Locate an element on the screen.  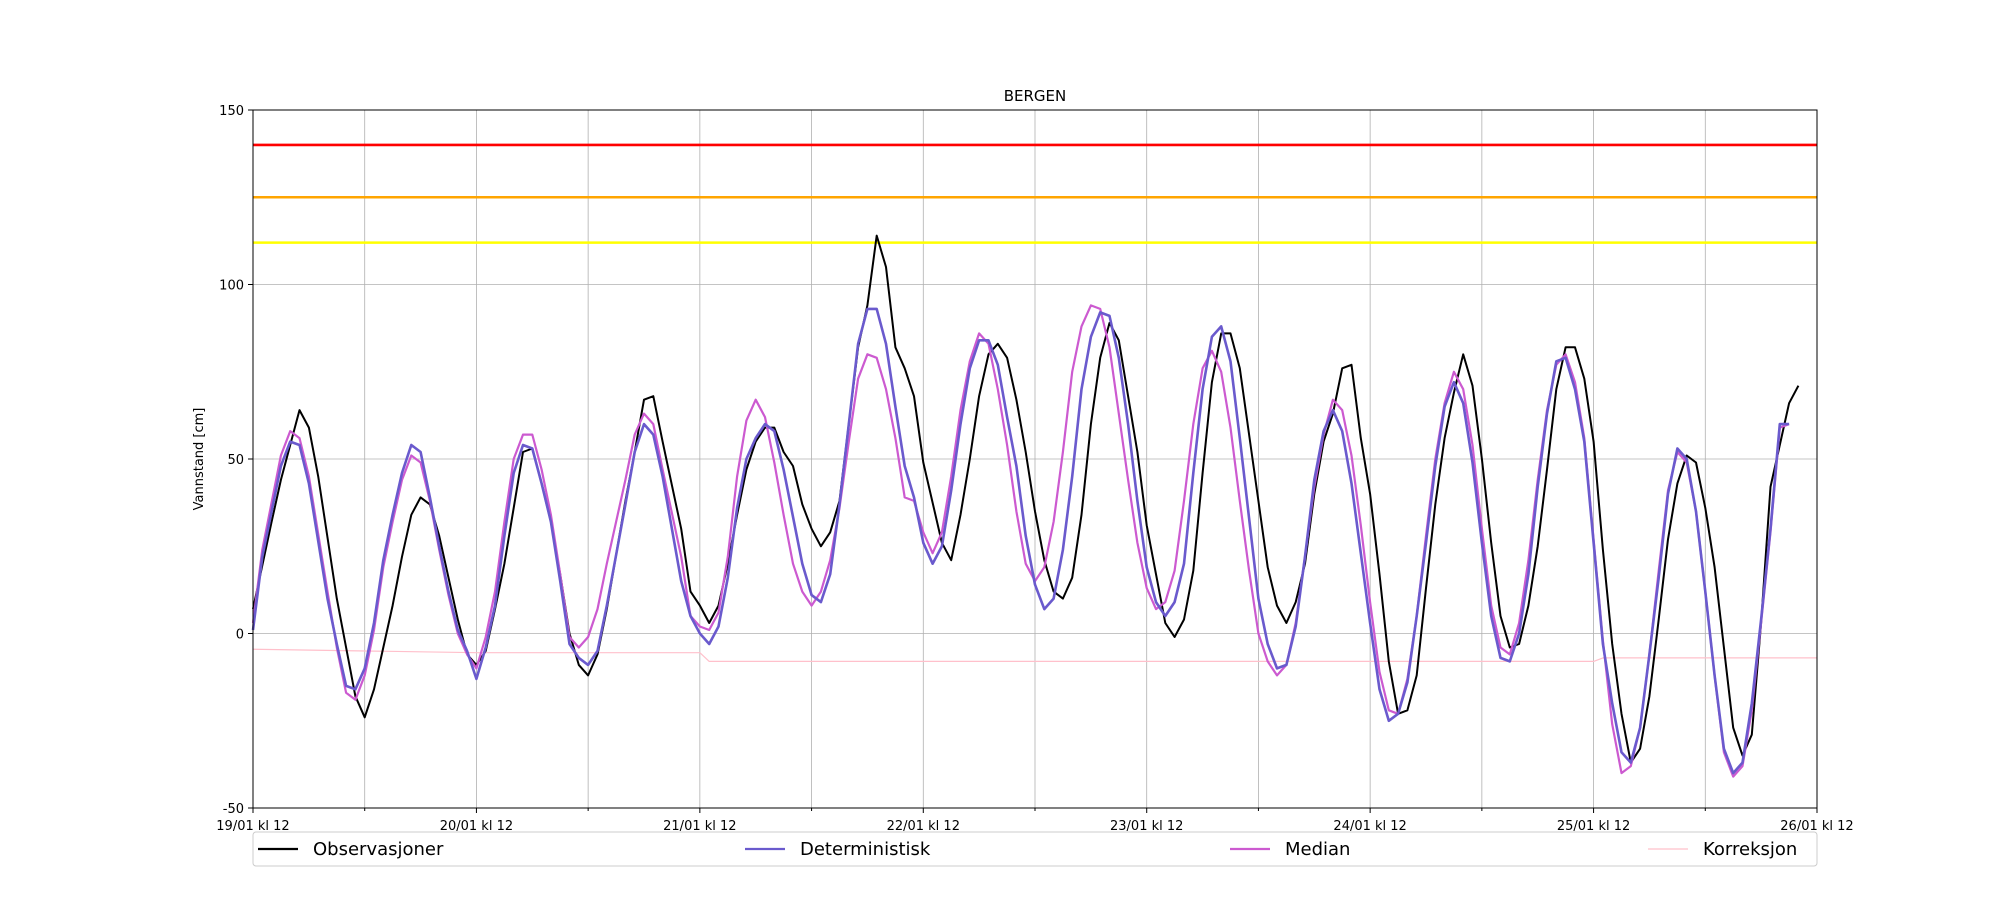
y-tick-label: 150 is located at coordinates (231, 111).